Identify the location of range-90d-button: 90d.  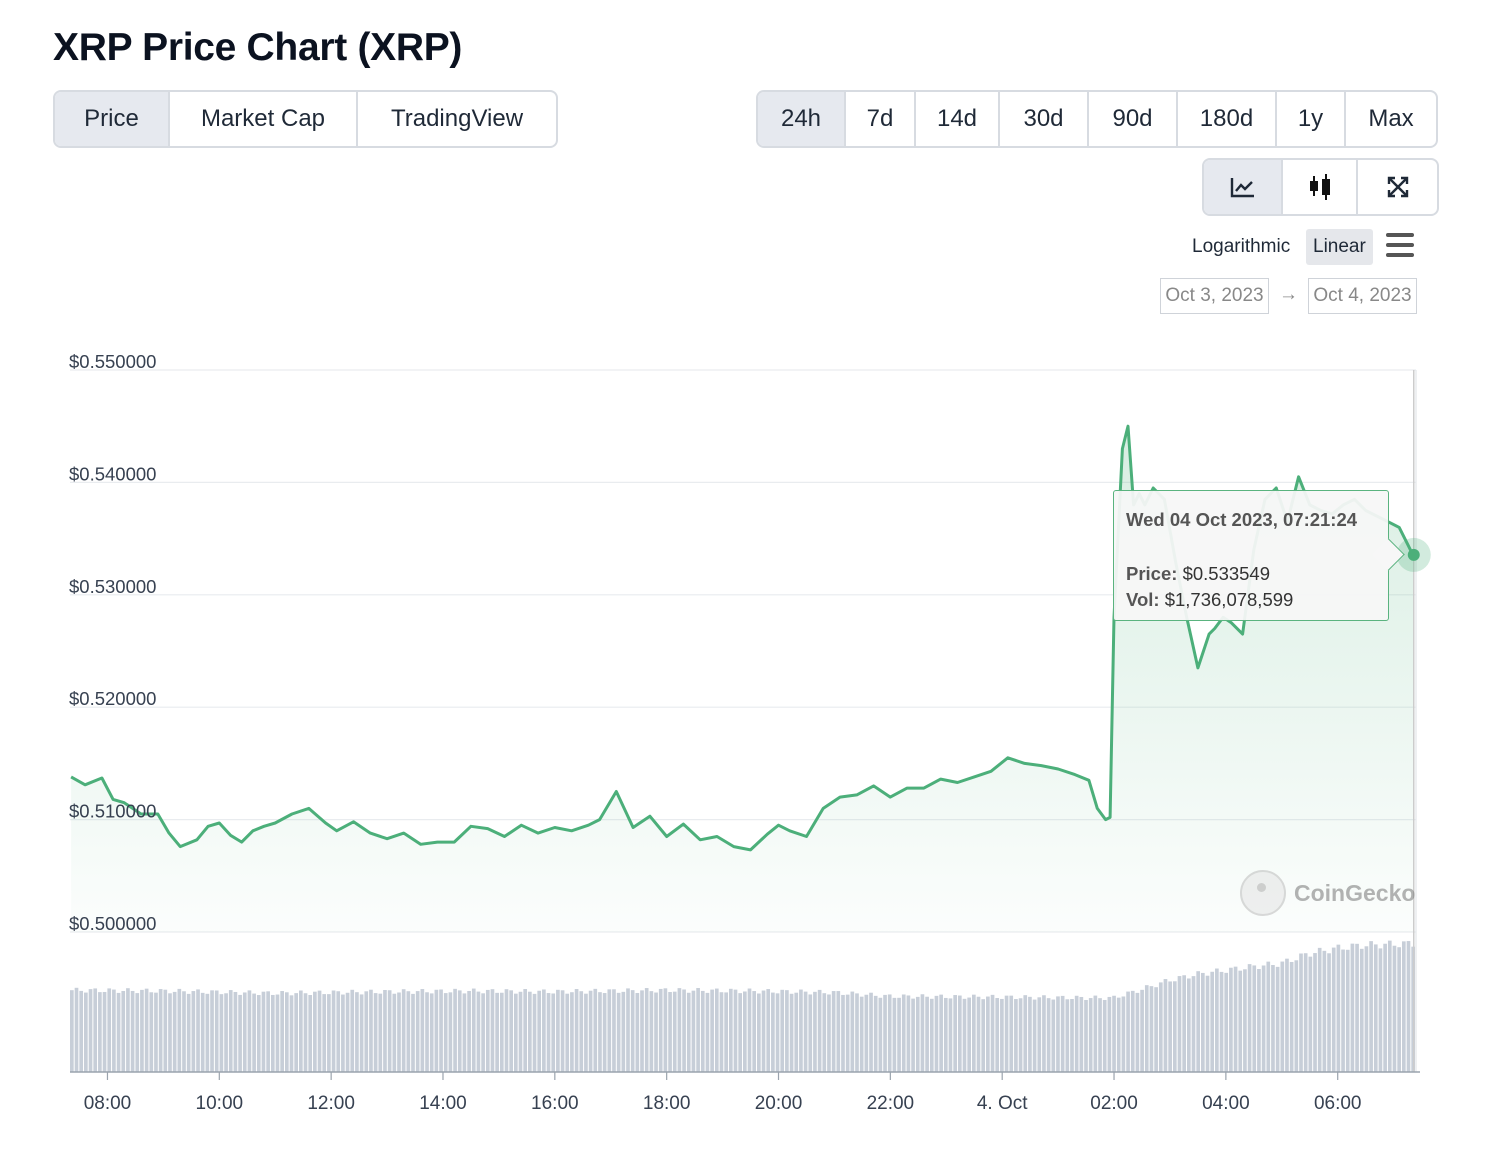
(1133, 119).